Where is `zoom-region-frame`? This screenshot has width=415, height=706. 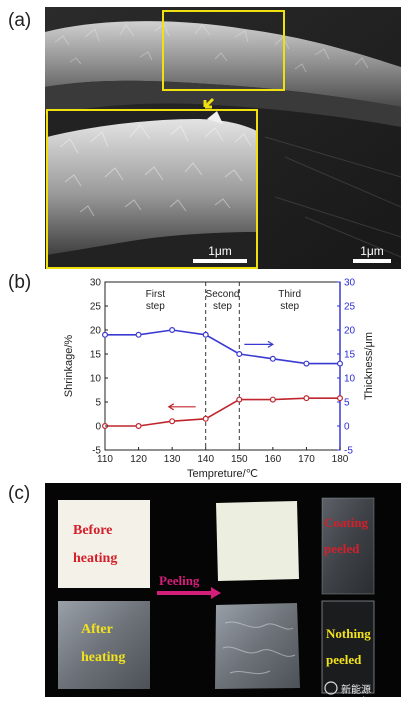
zoom-region-frame is located at coordinates (223, 50).